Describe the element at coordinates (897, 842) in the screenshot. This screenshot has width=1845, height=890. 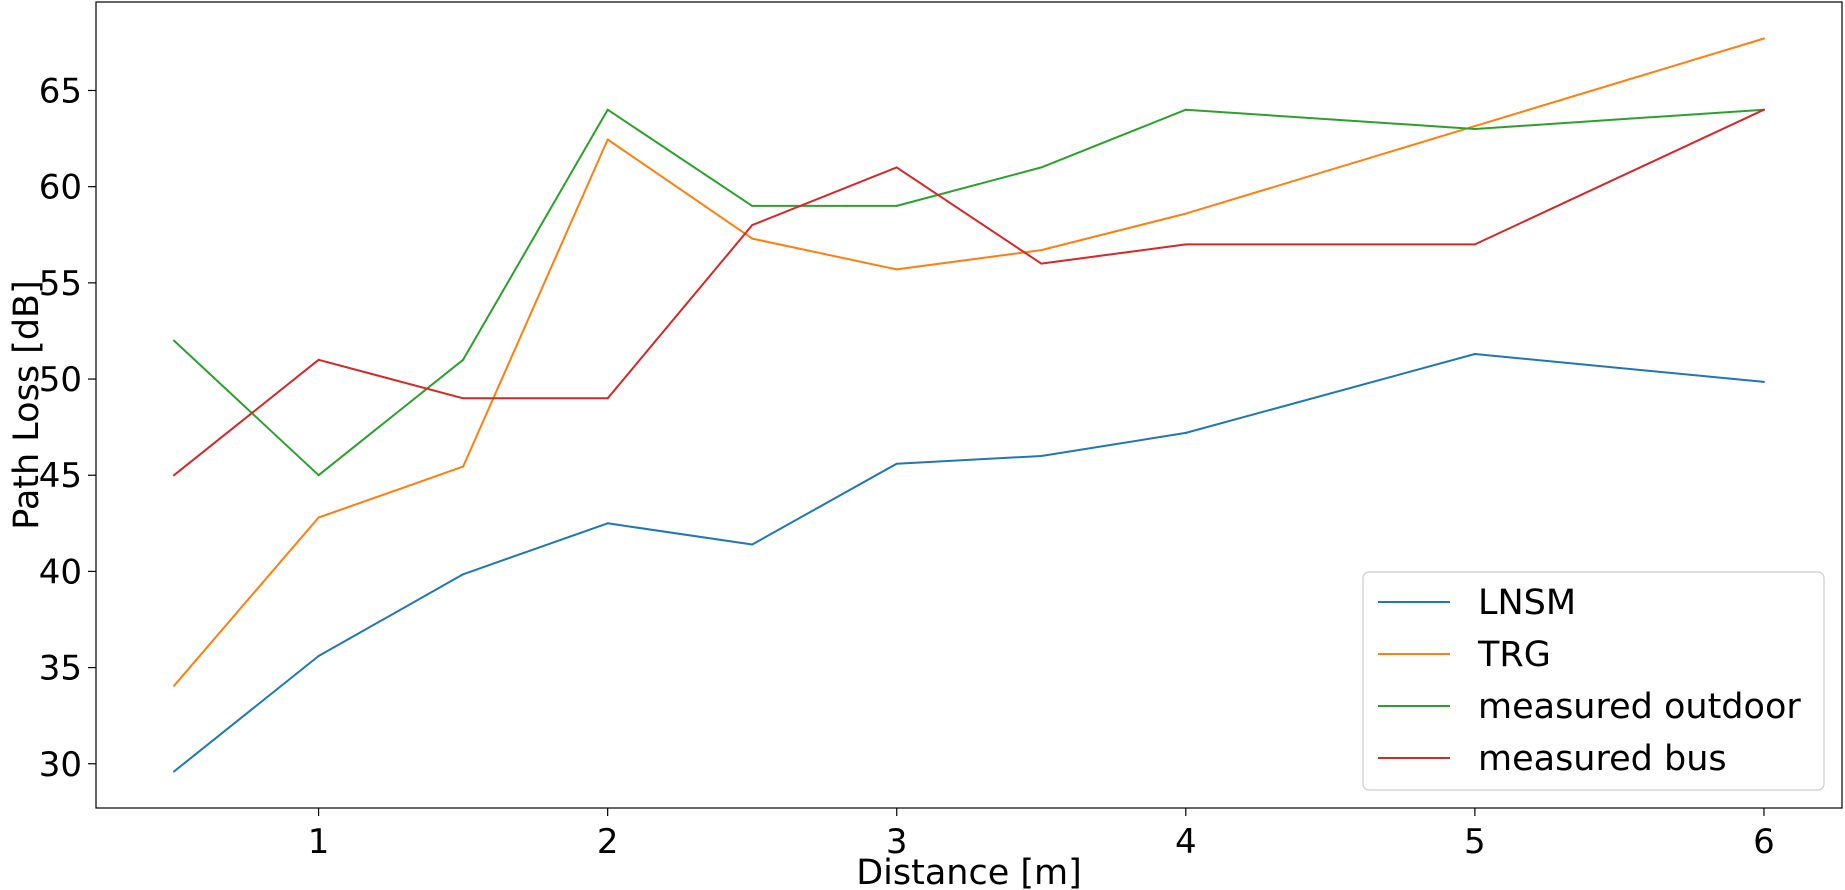
I see `x-tick-label: 3` at that location.